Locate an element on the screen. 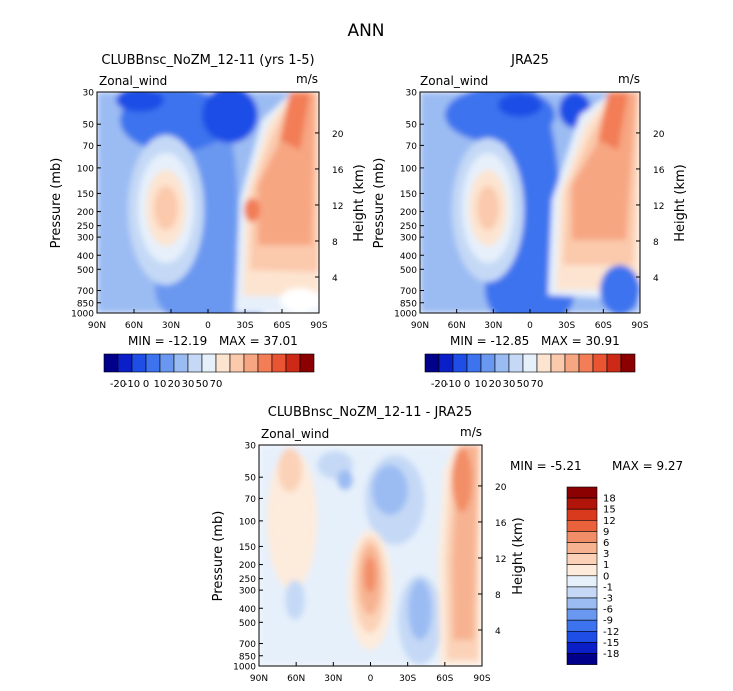 The width and height of the screenshot is (733, 691). colorbar-label: -20 is located at coordinates (439, 384).